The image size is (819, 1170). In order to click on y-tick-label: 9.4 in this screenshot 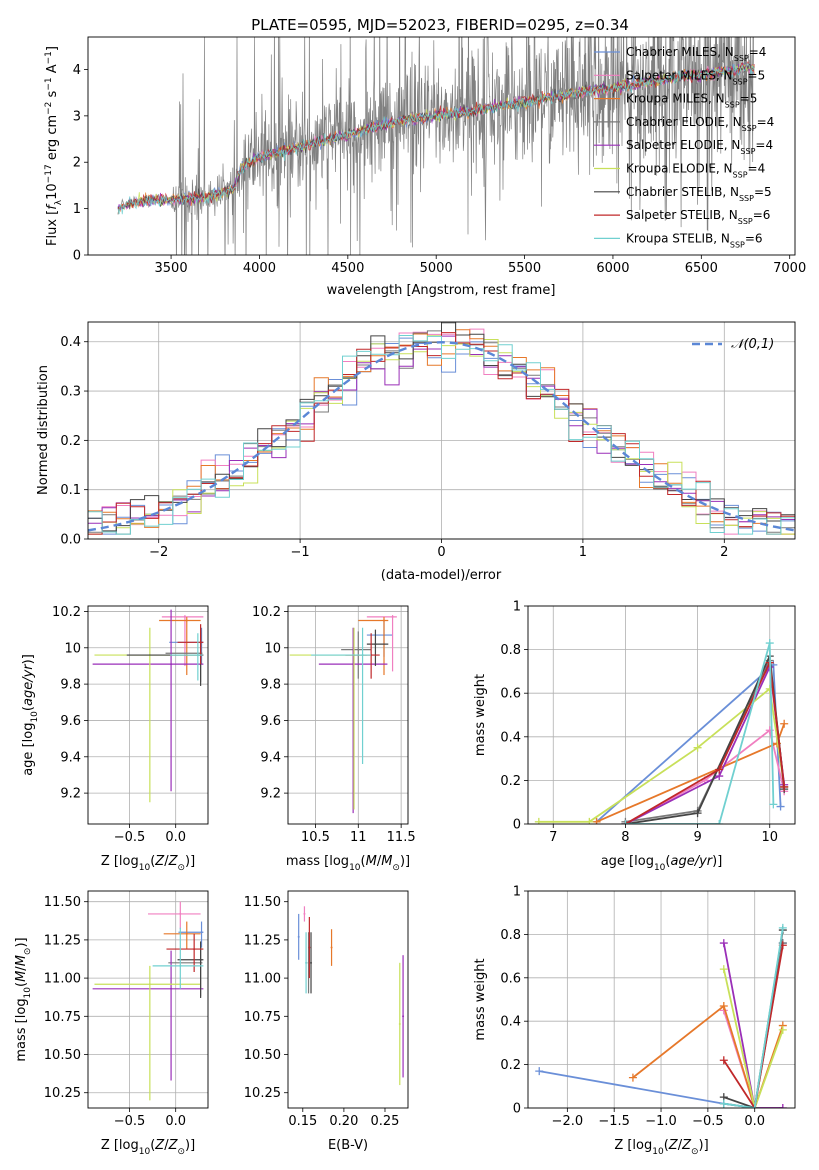, I will do `click(270, 757)`.